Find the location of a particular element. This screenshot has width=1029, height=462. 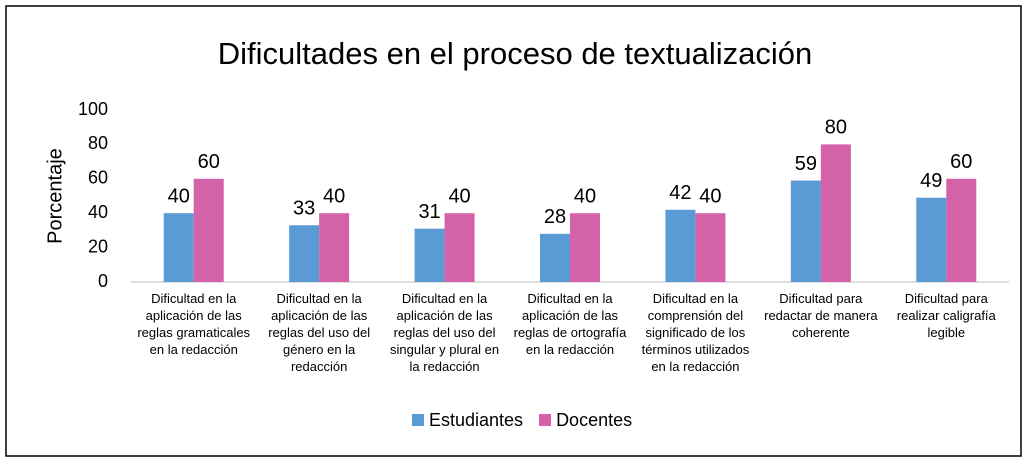

y-tick-label: 60 is located at coordinates (98, 178).